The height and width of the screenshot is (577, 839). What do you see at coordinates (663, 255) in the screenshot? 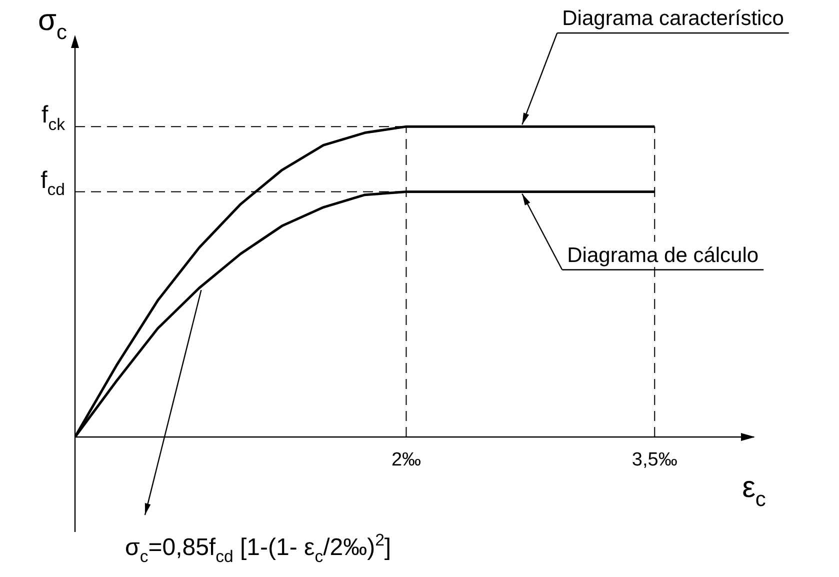
I see `annotation: Diagrama de cálculo` at bounding box center [663, 255].